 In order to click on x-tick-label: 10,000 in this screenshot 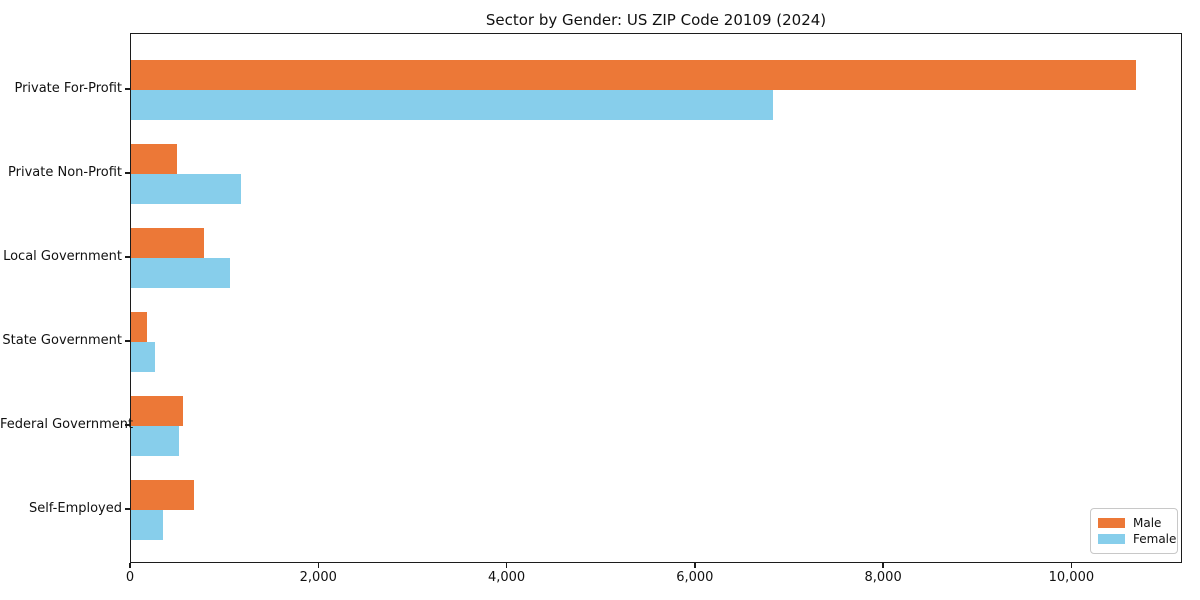, I will do `click(1071, 577)`.